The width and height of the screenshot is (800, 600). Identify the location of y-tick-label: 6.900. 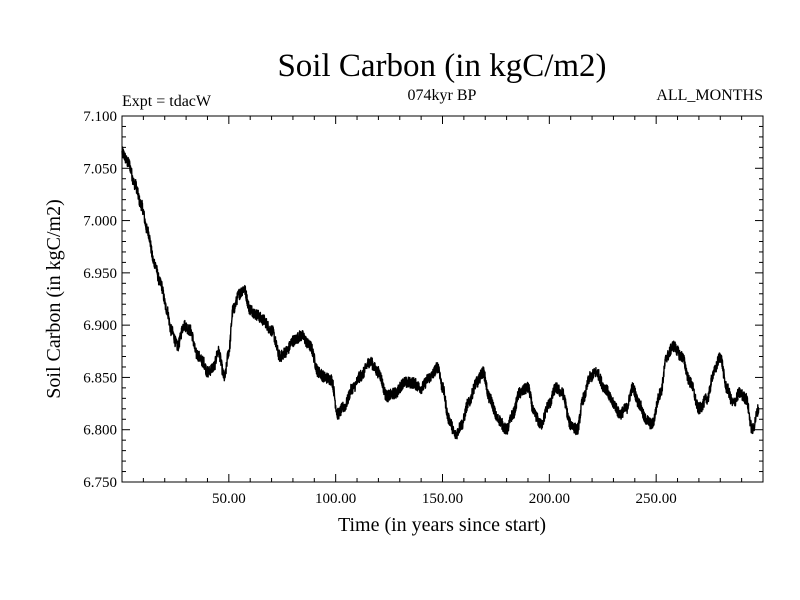
(100, 326).